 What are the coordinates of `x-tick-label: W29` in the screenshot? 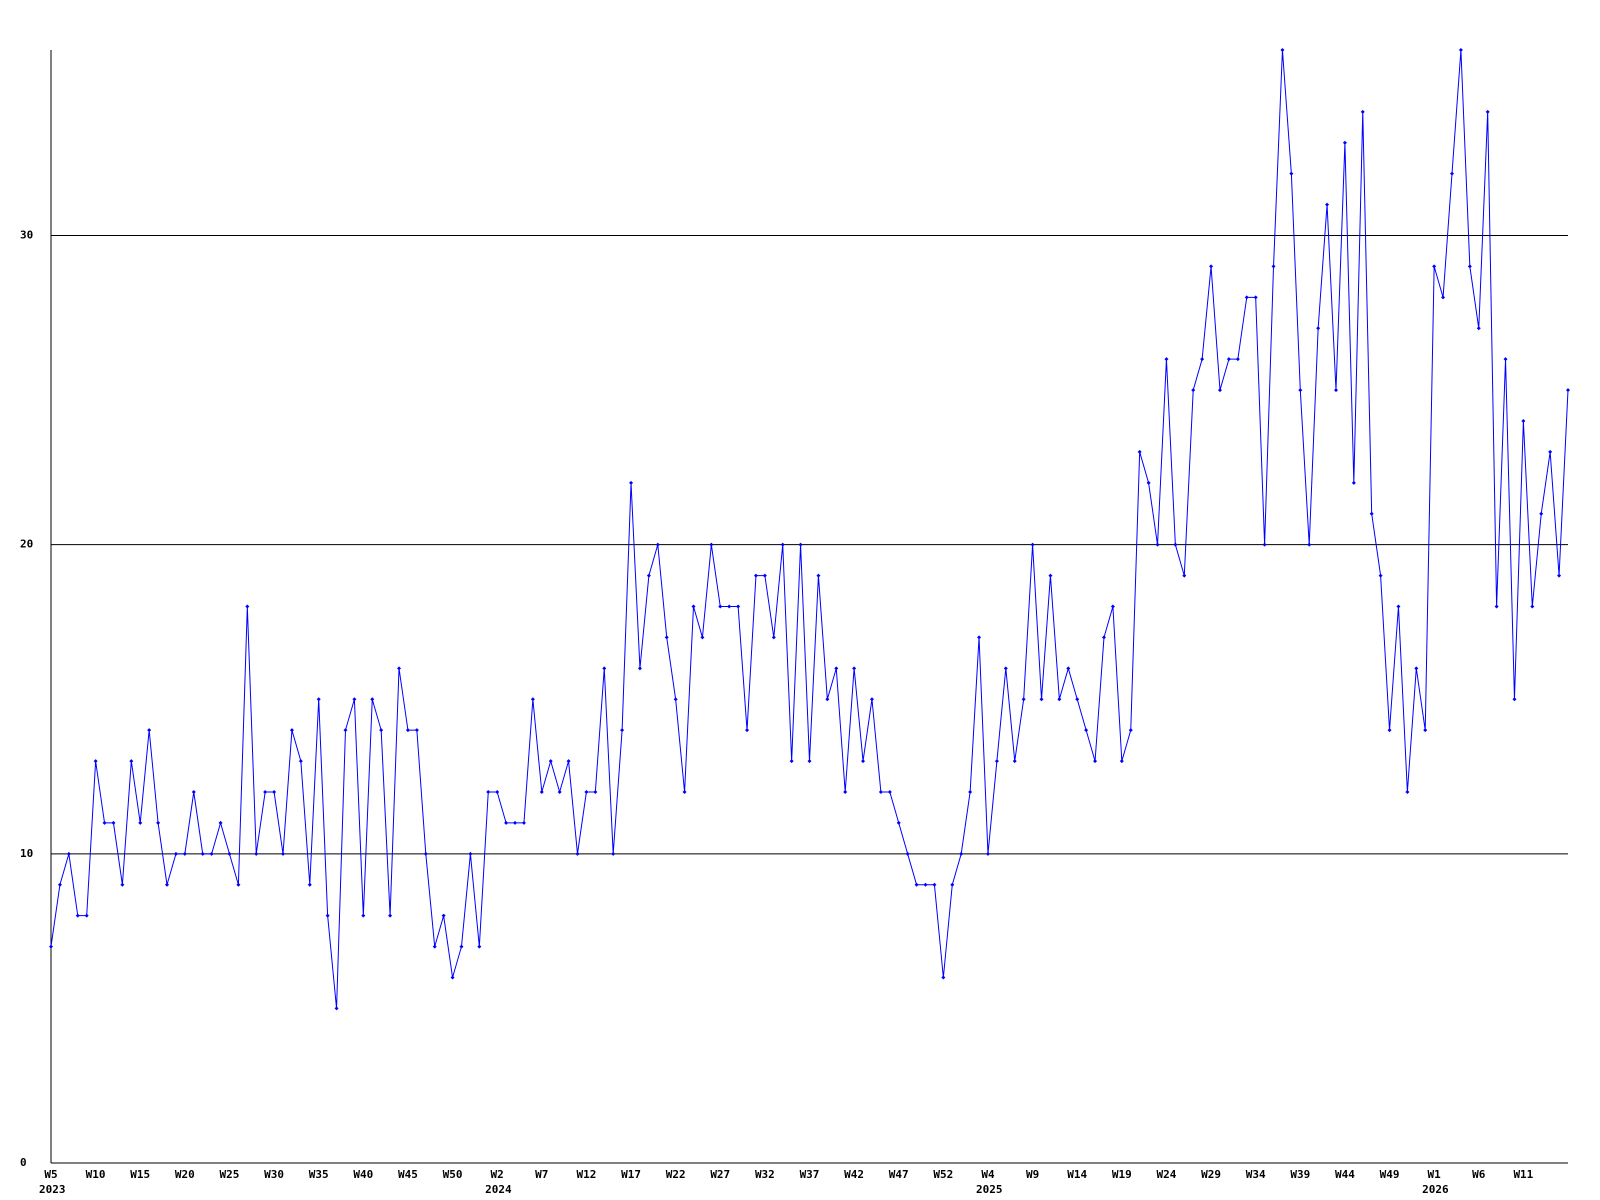 It's located at (1211, 1174).